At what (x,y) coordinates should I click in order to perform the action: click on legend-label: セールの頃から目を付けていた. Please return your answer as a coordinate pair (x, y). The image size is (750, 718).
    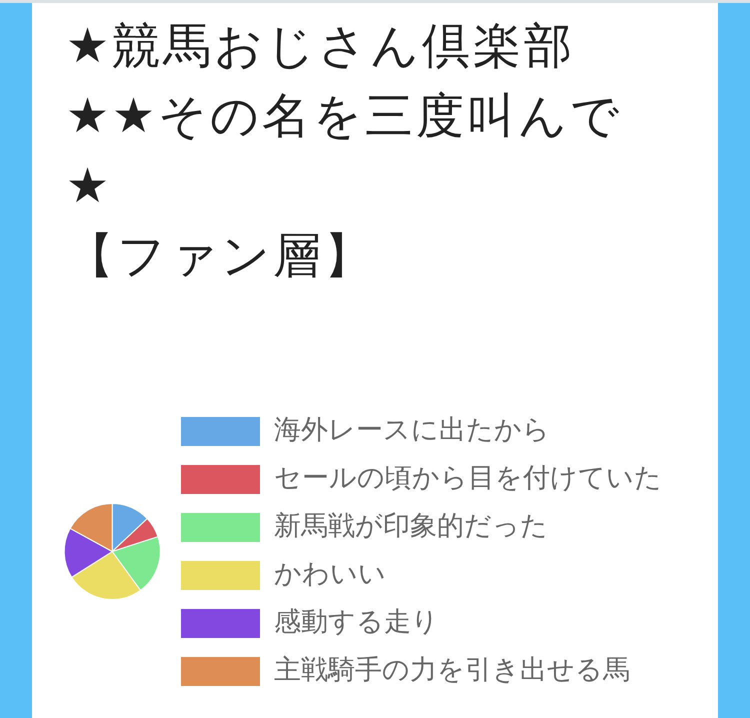
    Looking at the image, I should click on (468, 478).